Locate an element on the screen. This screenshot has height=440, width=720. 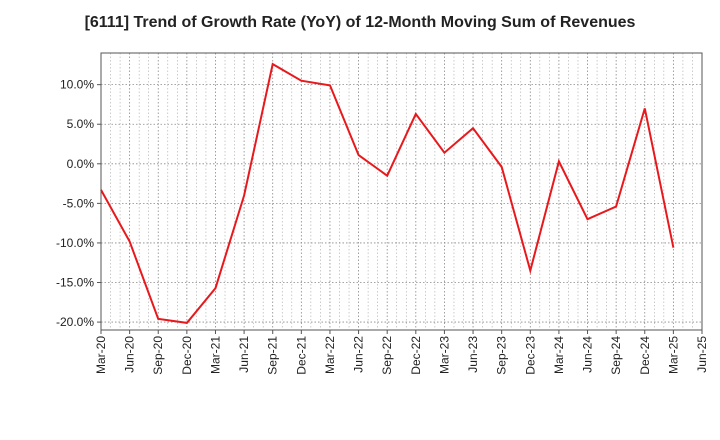
y-tick-label: -5.0% is located at coordinates (79, 203).